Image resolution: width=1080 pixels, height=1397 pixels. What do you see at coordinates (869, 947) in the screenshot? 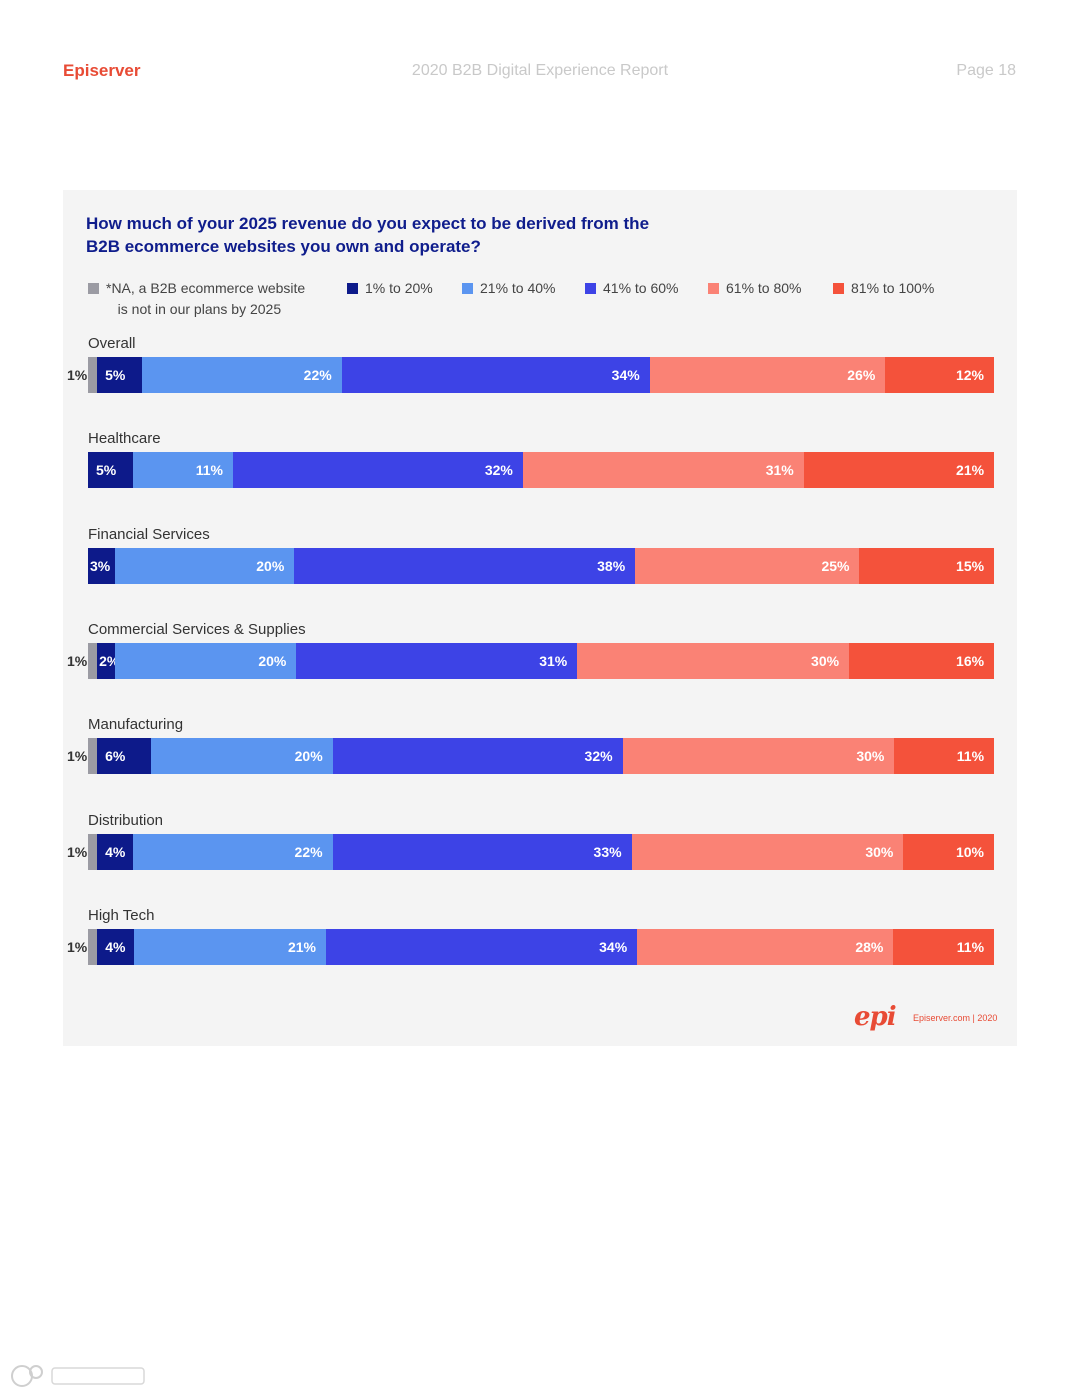
I see `data-label: 28%` at bounding box center [869, 947].